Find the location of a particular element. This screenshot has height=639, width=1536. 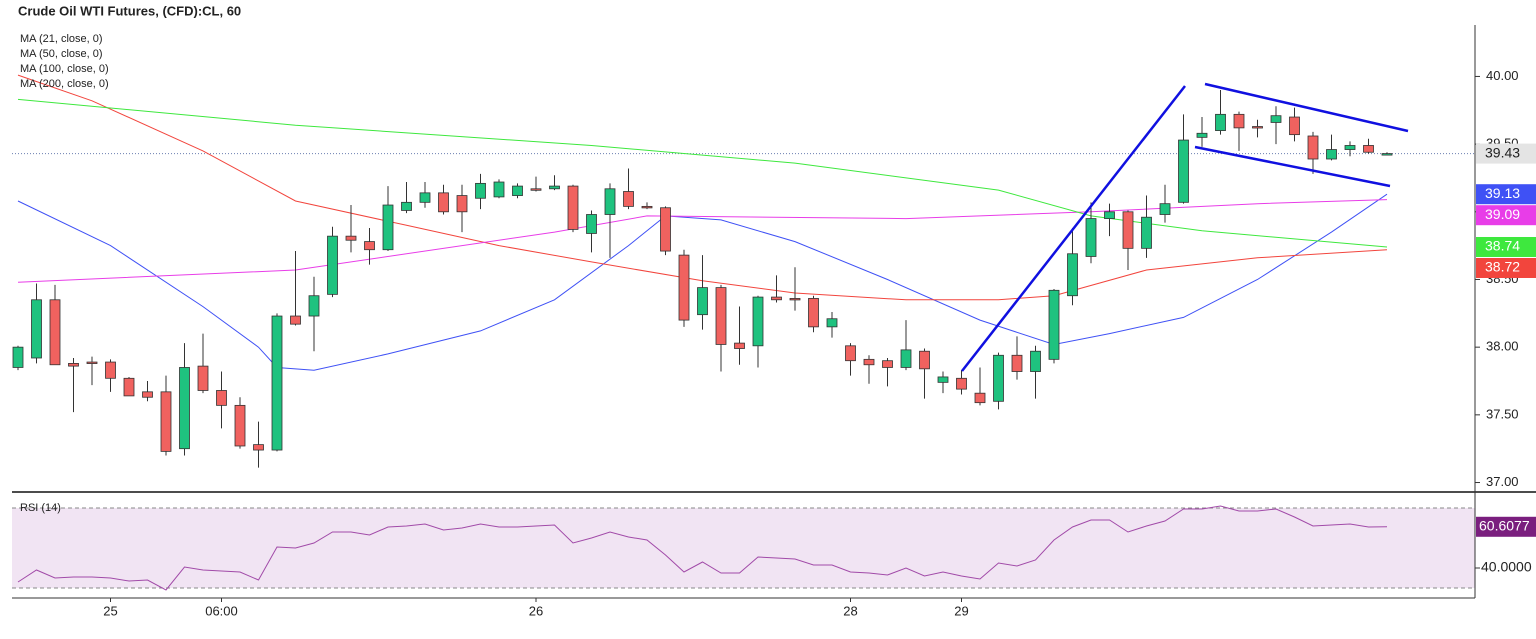

x-tick-label: 28 is located at coordinates (850, 610).